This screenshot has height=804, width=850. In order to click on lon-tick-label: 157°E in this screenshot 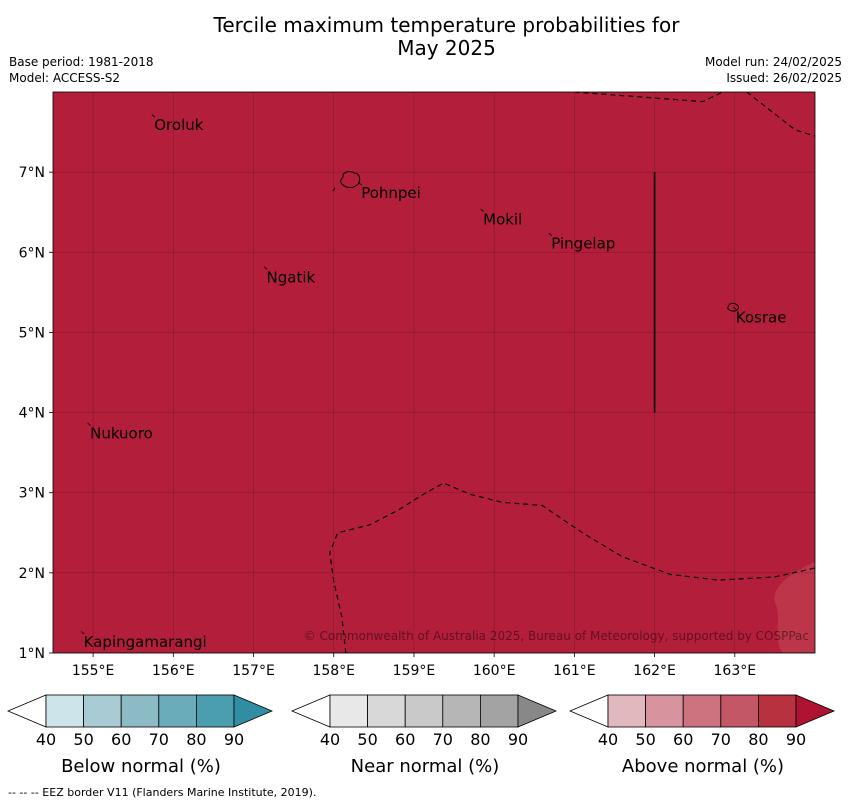, I will do `click(253, 671)`.